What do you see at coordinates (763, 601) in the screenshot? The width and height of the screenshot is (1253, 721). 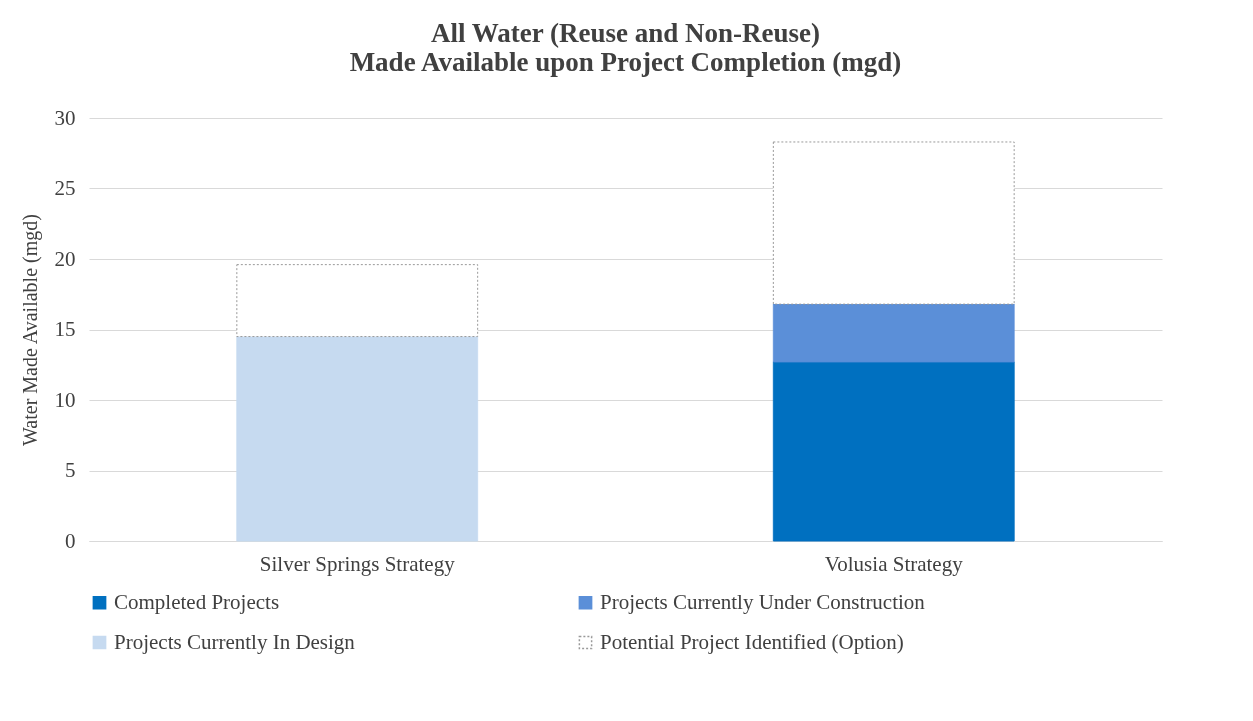 I see `legend-label: Projects Currently Under Construction` at bounding box center [763, 601].